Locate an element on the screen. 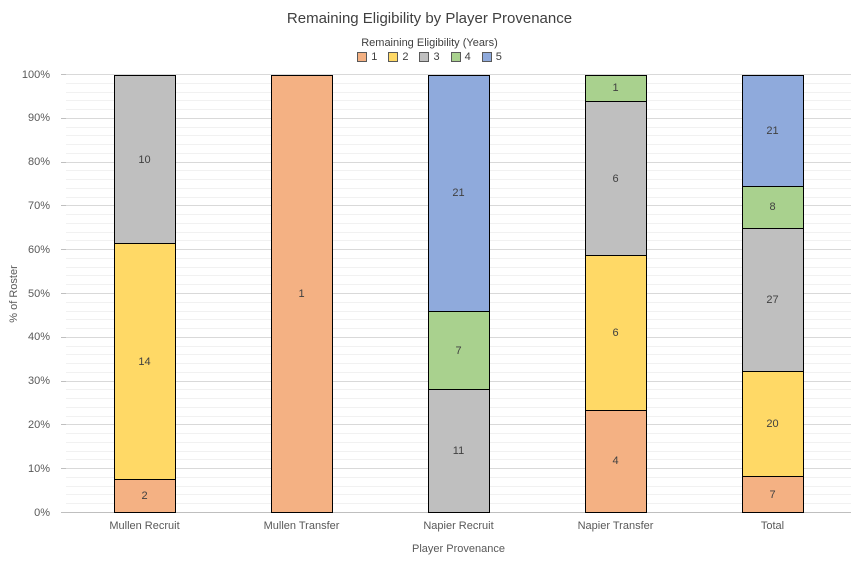 The height and width of the screenshot is (572, 859). x-axis-category-label: Napier Transfer is located at coordinates (615, 526).